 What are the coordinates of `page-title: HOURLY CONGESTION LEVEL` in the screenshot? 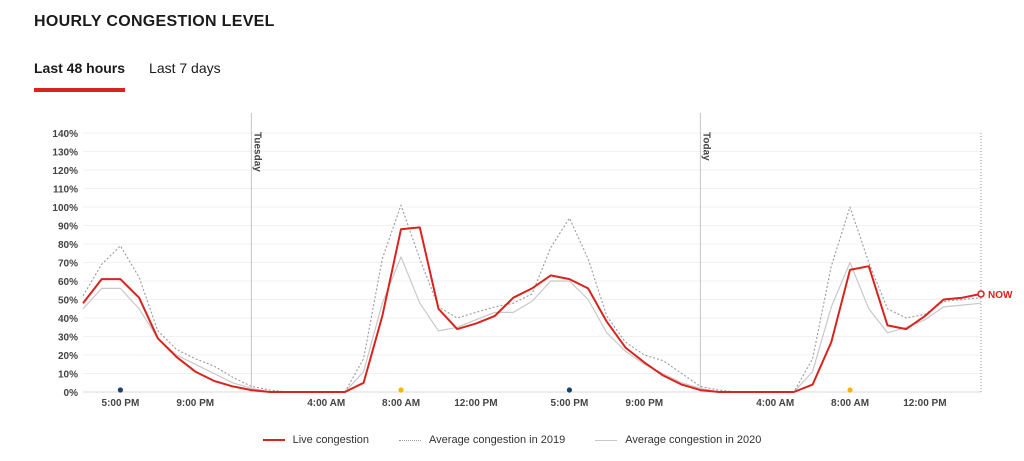 It's located at (154, 21).